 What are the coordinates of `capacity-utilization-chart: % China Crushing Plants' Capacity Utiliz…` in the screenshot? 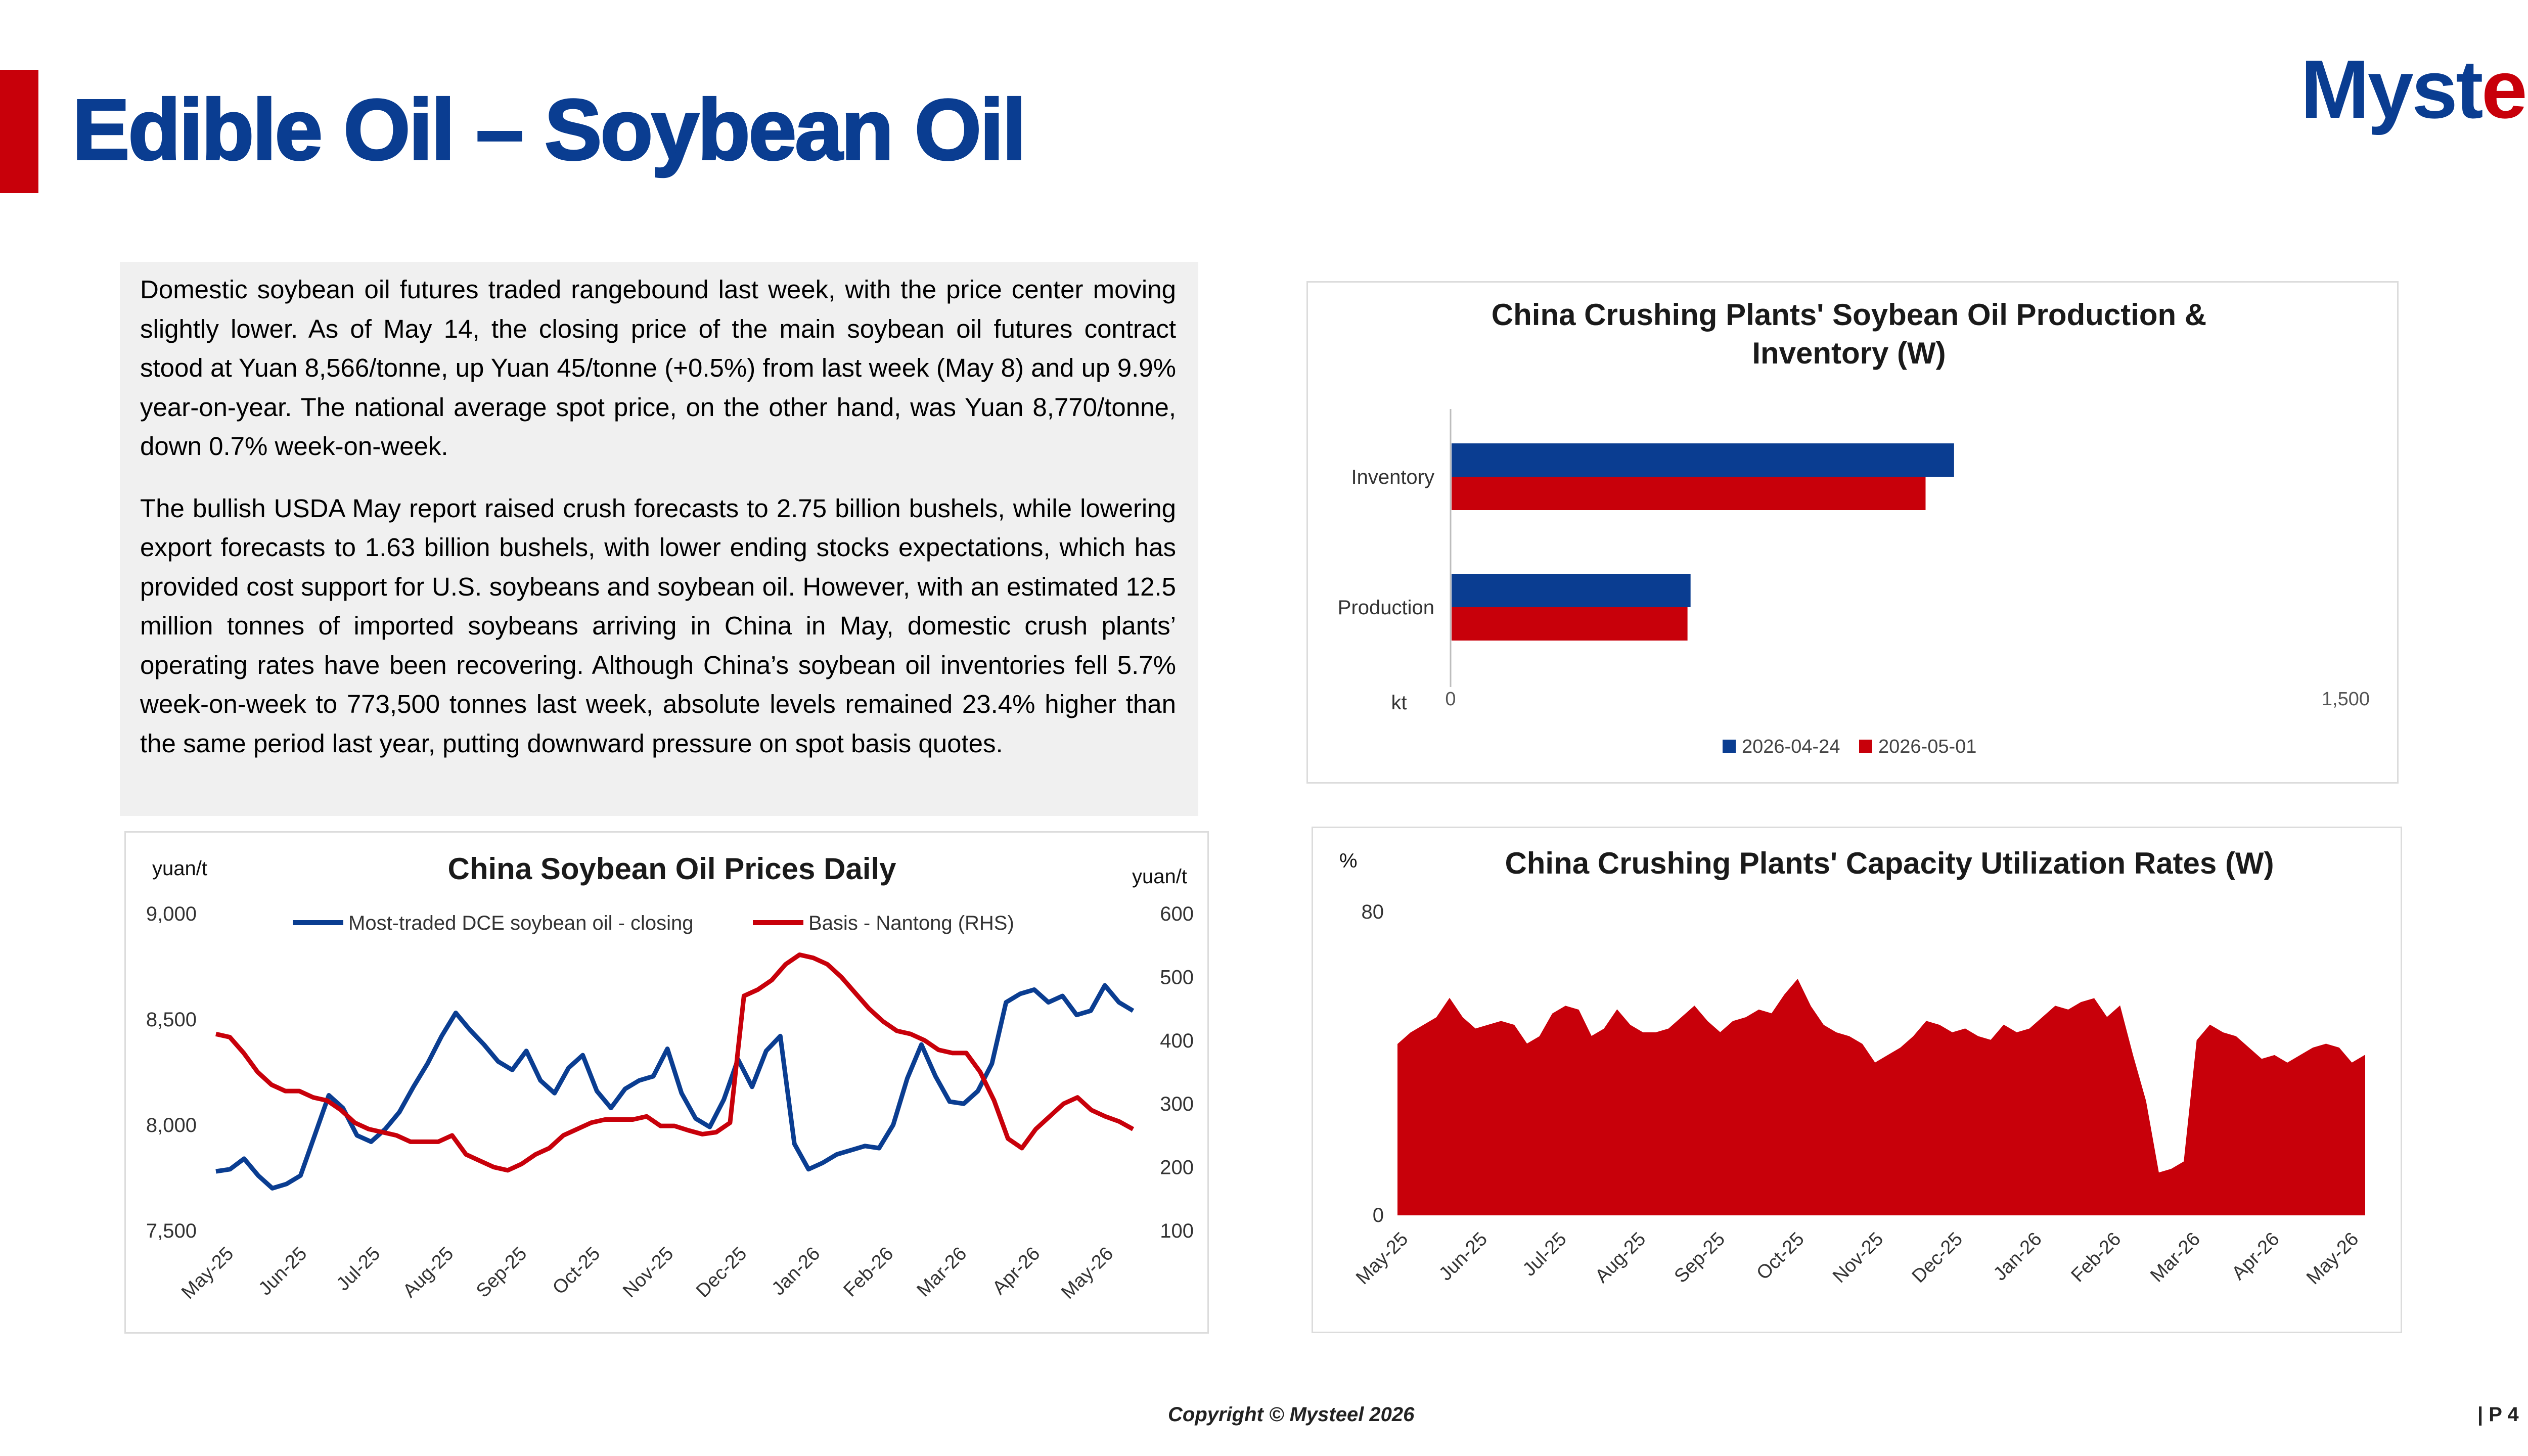 It's located at (1857, 1080).